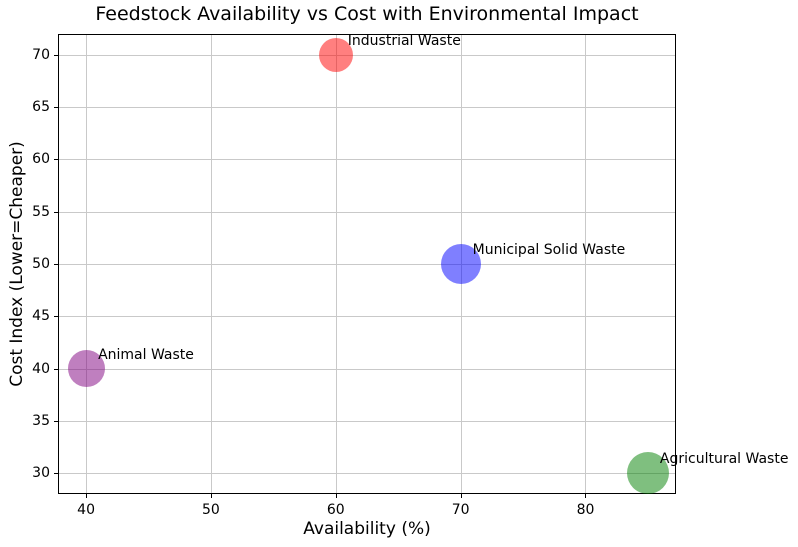 The width and height of the screenshot is (798, 547). What do you see at coordinates (724, 459) in the screenshot?
I see `point-label-agricultural-waste: Agricultural Waste` at bounding box center [724, 459].